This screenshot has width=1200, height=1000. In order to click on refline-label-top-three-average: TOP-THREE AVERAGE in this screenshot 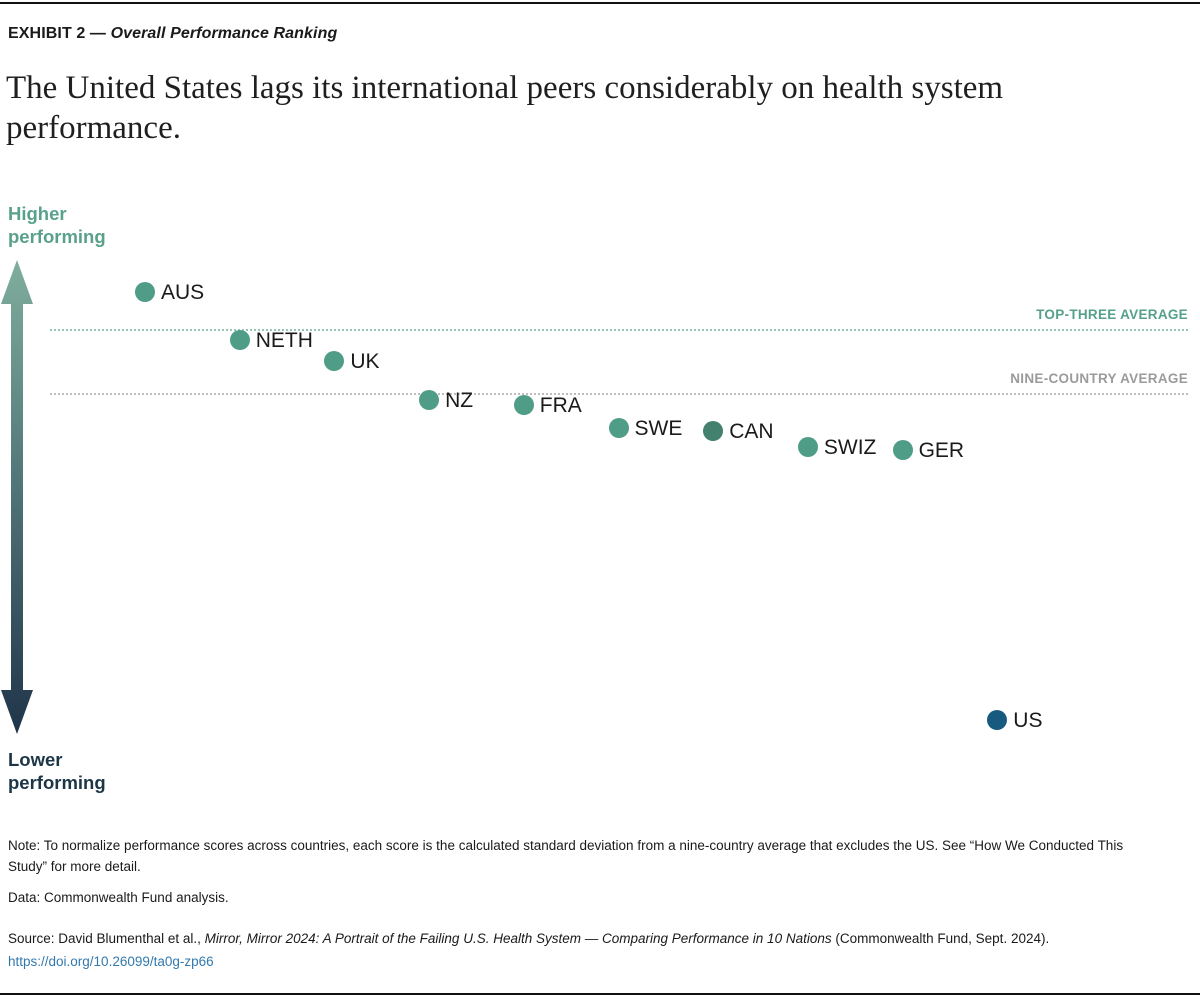, I will do `click(1112, 315)`.